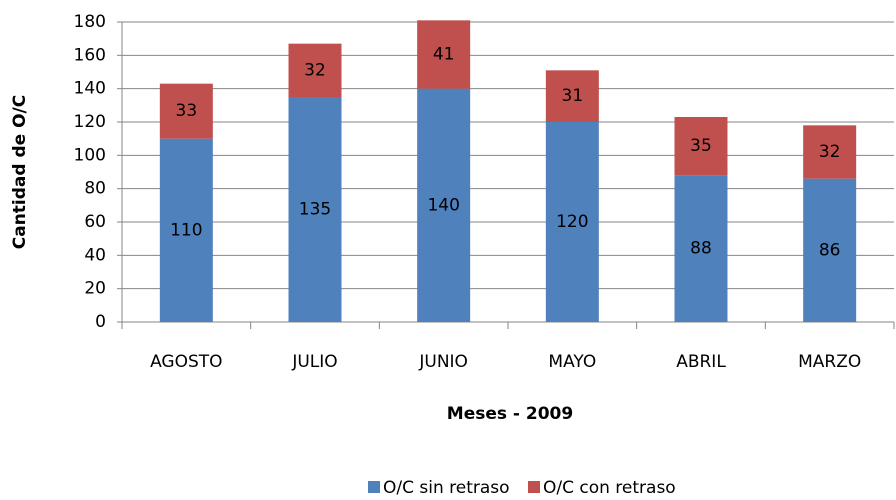  I want to click on x-tick-label: JULIO, so click(314, 362).